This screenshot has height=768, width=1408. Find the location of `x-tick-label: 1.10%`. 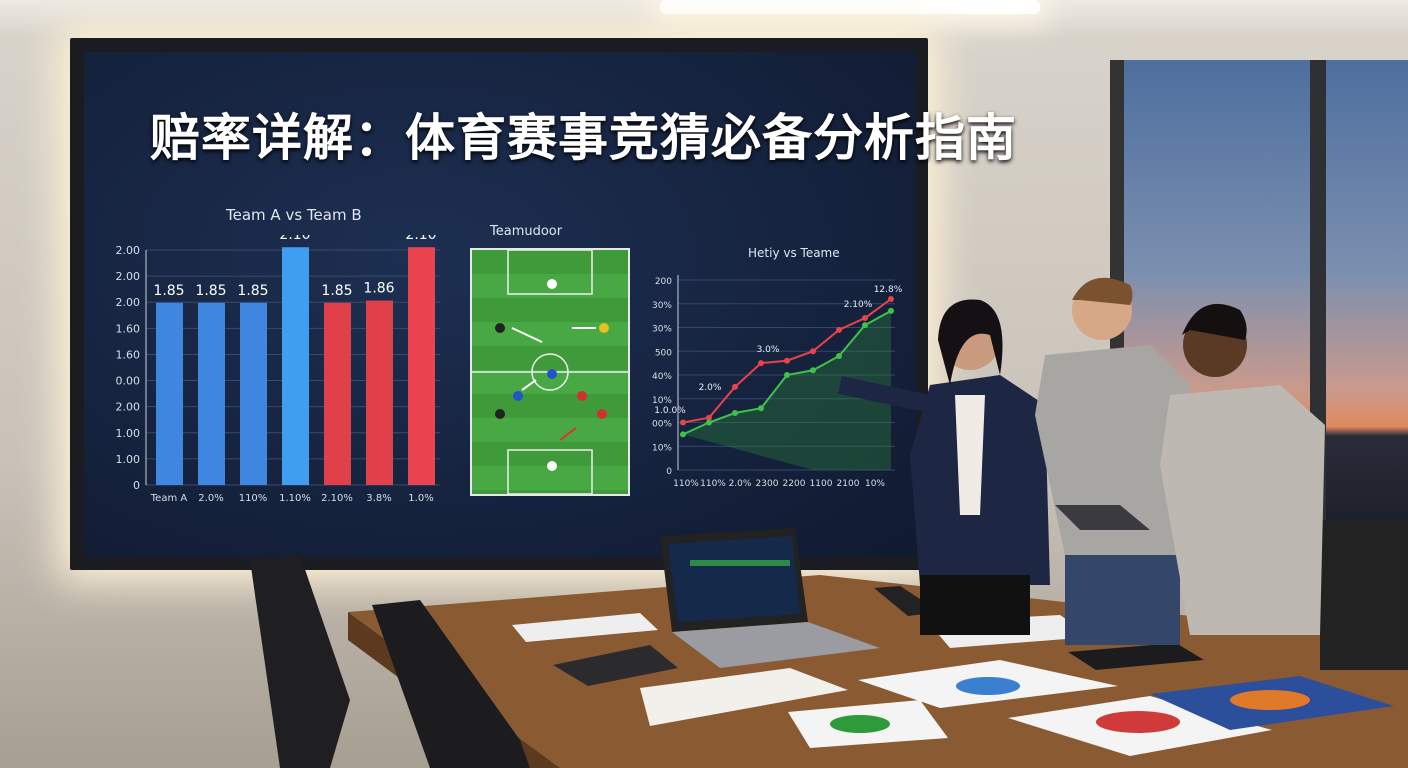

x-tick-label: 1.10% is located at coordinates (295, 498).